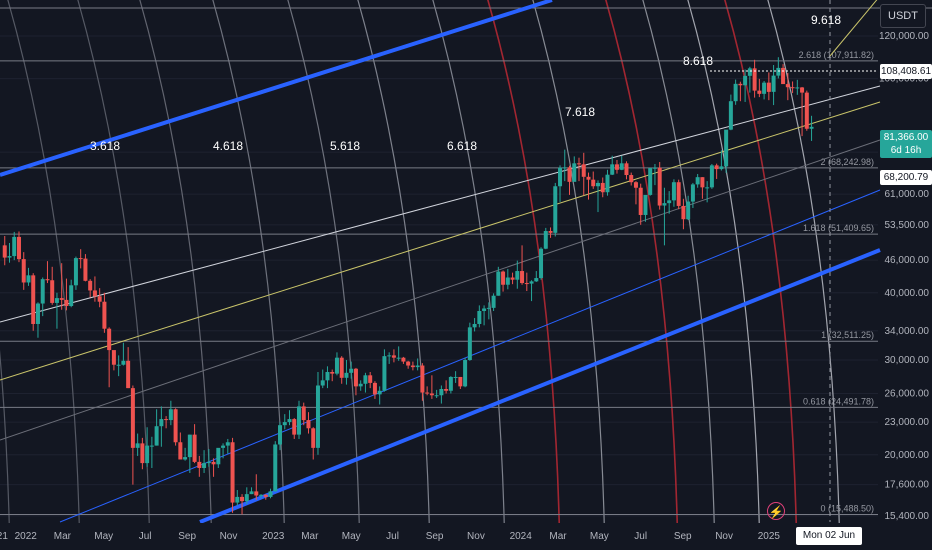 This screenshot has height=550, width=932. What do you see at coordinates (826, 20) in the screenshot?
I see `fib-time-label: 9.618` at bounding box center [826, 20].